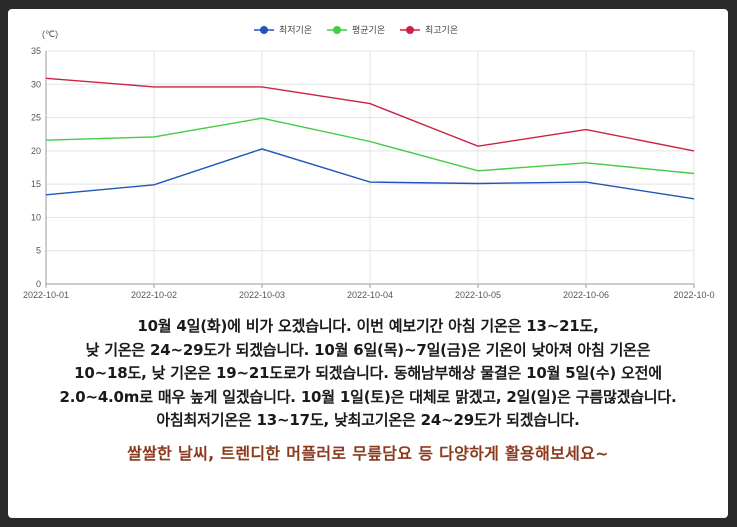 This screenshot has height=527, width=737. What do you see at coordinates (50, 34) in the screenshot?
I see `y-unit-label: (℃)` at bounding box center [50, 34].